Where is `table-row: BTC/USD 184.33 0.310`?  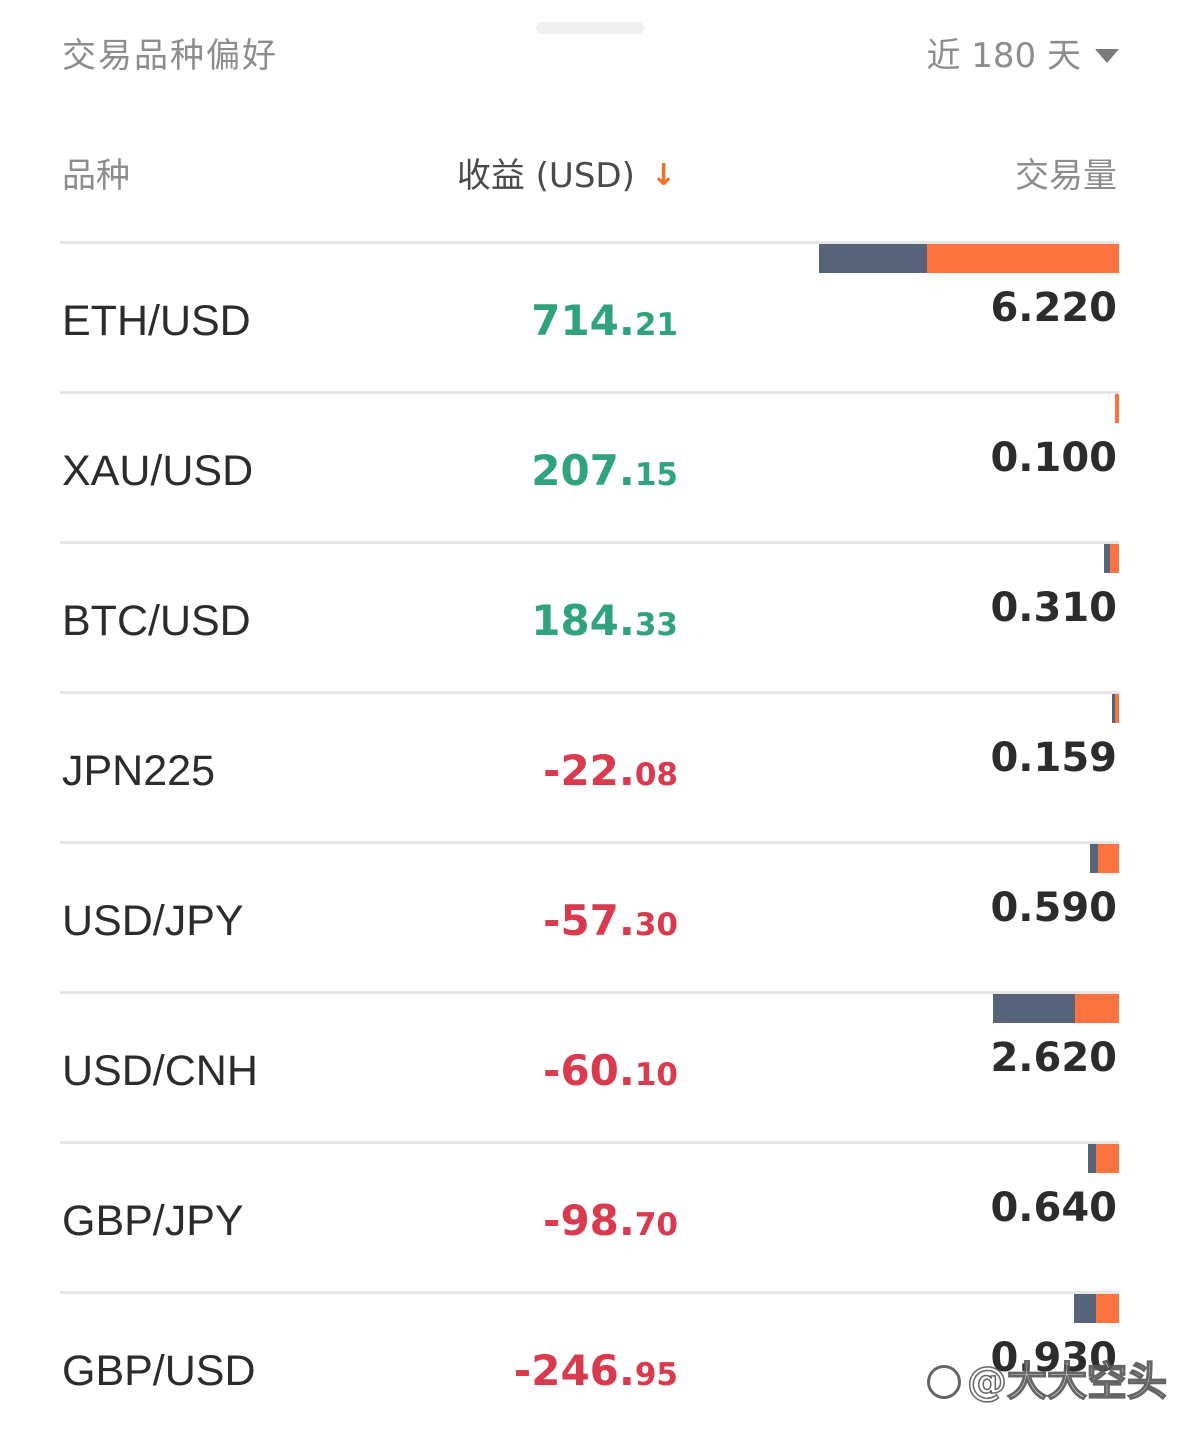
table-row: BTC/USD 184.33 0.310 is located at coordinates (589, 616).